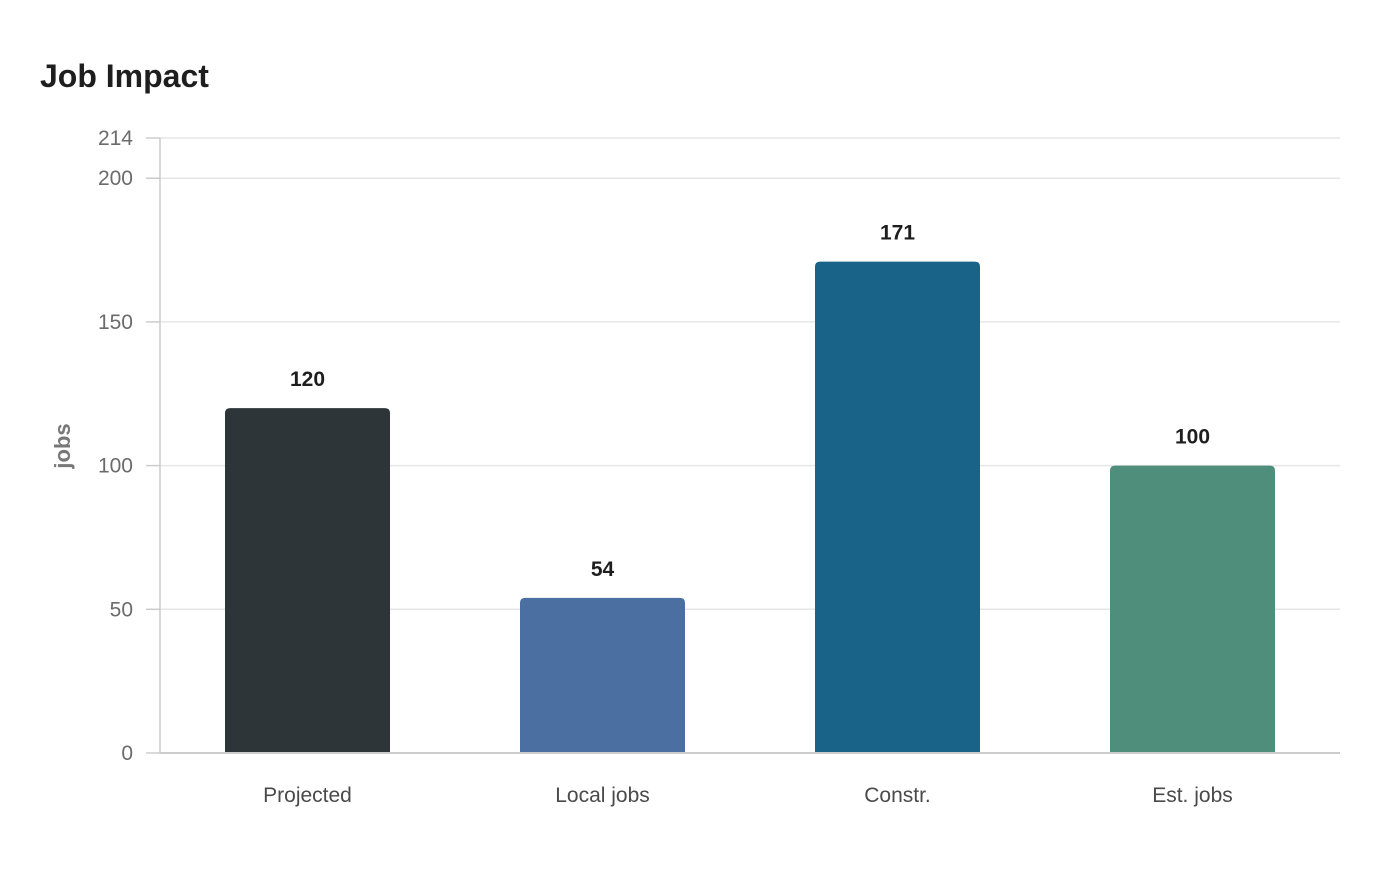 This screenshot has height=880, width=1400. I want to click on data-label: 120, so click(307, 379).